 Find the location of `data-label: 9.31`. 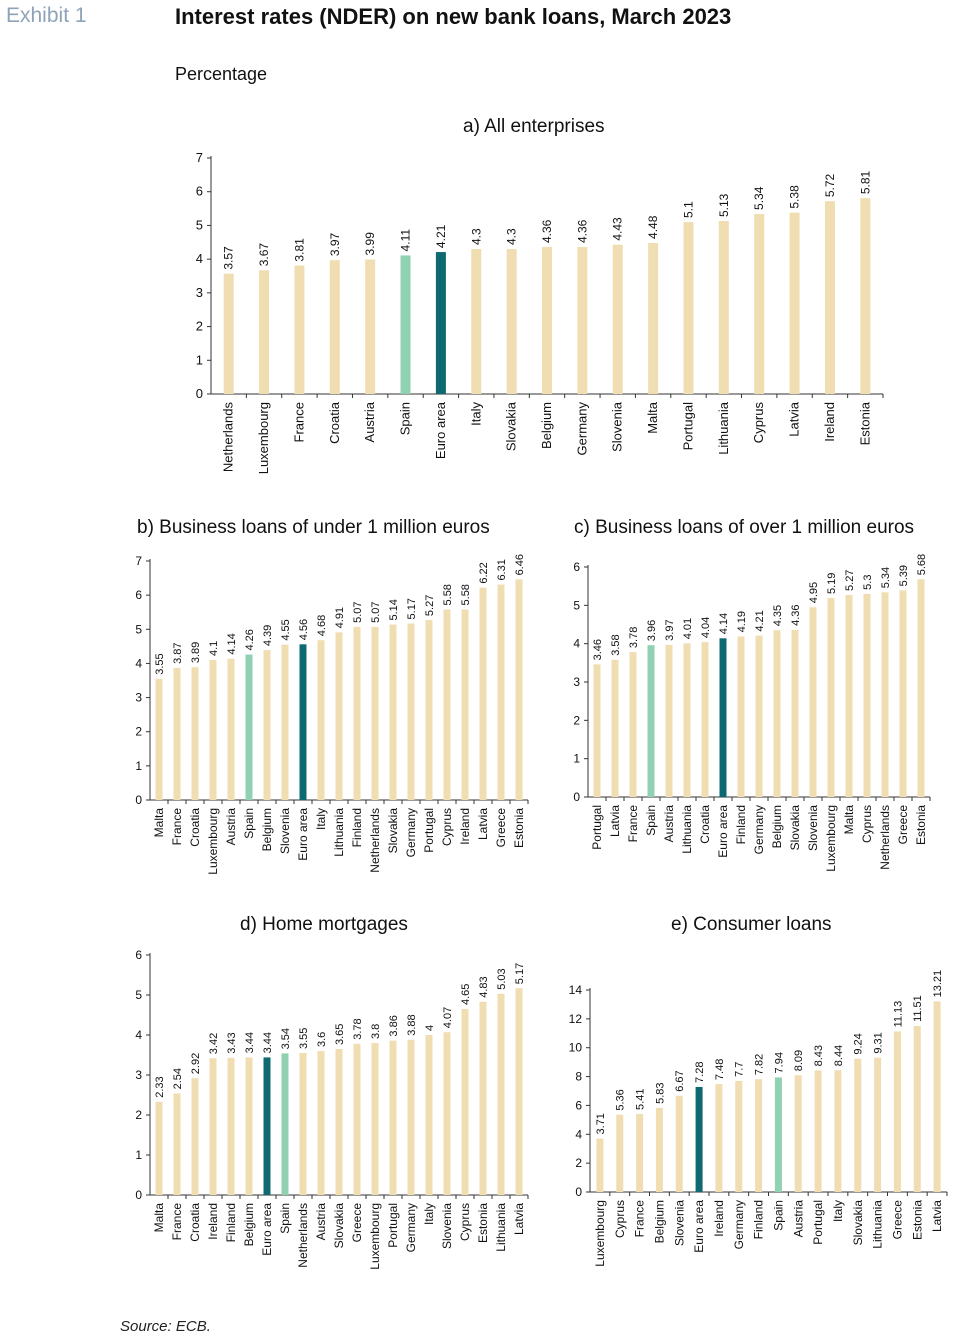

data-label: 9.31 is located at coordinates (879, 1042).